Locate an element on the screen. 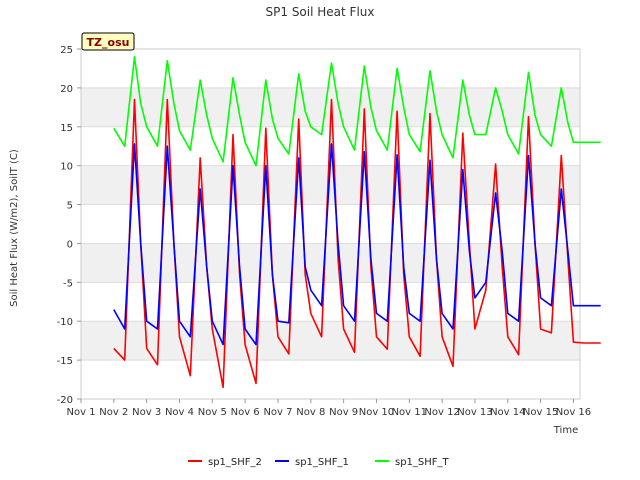 The height and width of the screenshot is (480, 640). legend-label: sp1_SHF_T is located at coordinates (422, 462).